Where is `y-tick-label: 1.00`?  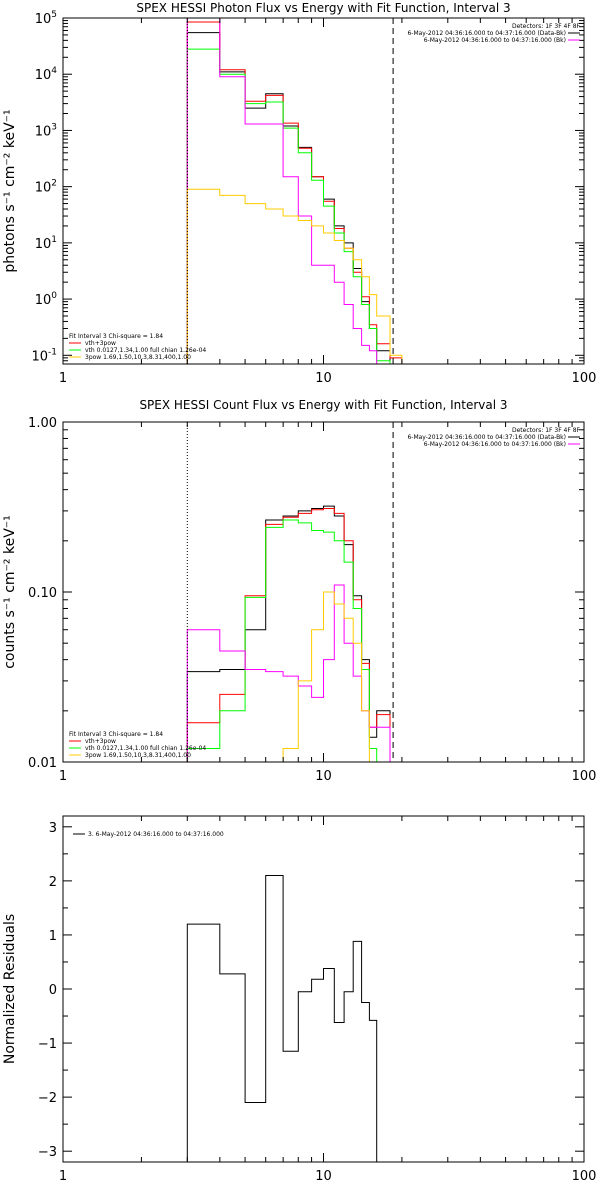
y-tick-label: 1.00 is located at coordinates (42, 423).